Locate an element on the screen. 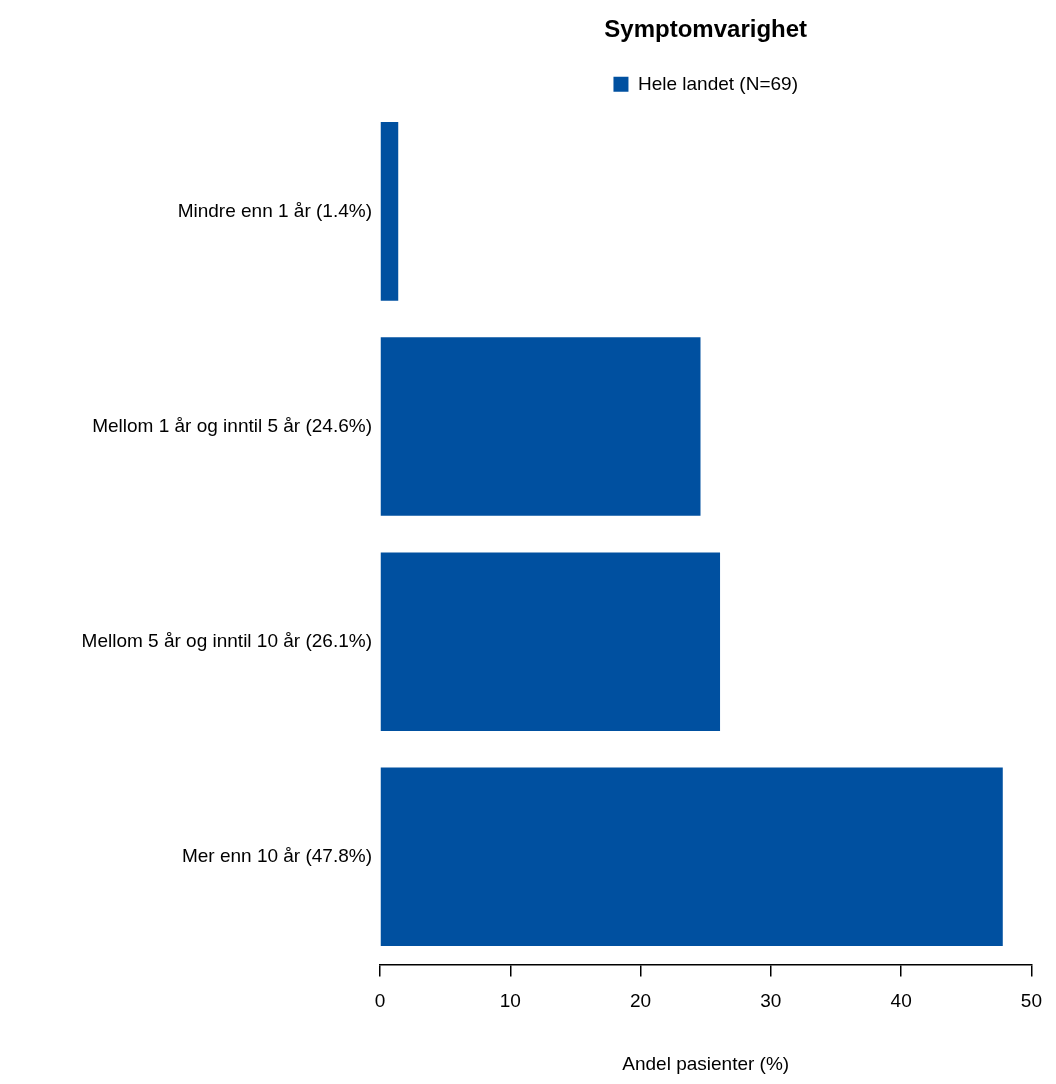 The width and height of the screenshot is (1056, 1084). x-tick-label: 10 is located at coordinates (510, 1001).